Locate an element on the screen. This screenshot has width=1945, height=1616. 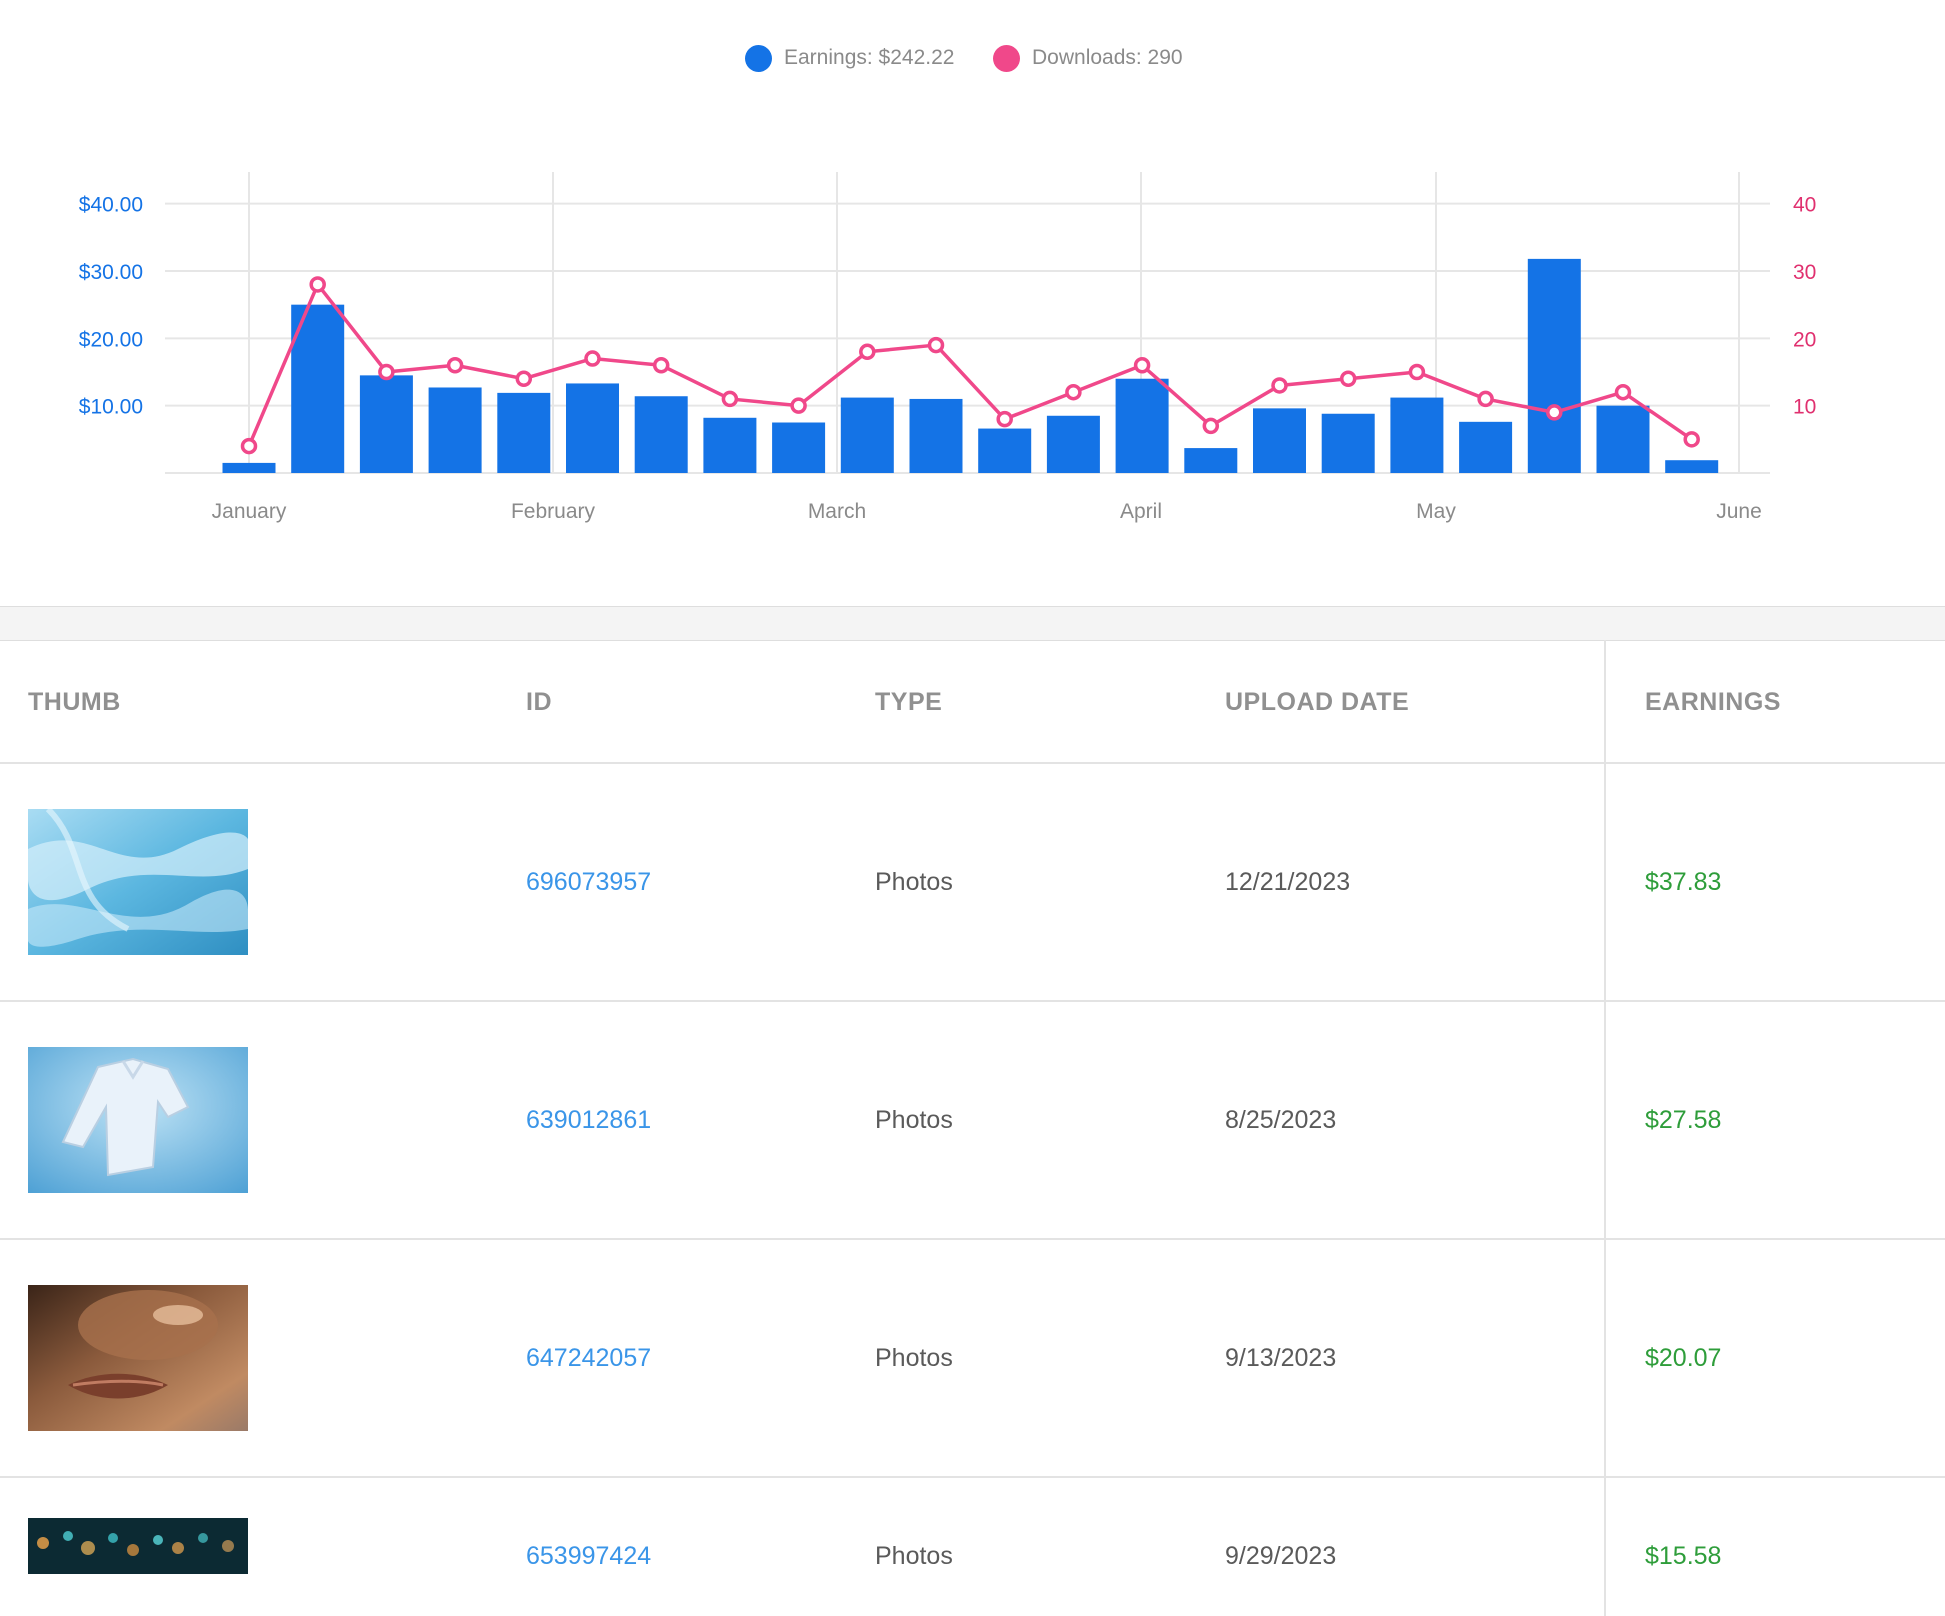
x-tick-label: May is located at coordinates (1436, 511).